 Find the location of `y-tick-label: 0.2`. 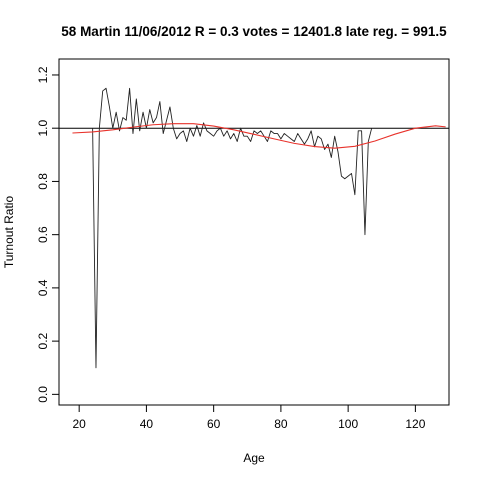

y-tick-label: 0.2 is located at coordinates (43, 340).